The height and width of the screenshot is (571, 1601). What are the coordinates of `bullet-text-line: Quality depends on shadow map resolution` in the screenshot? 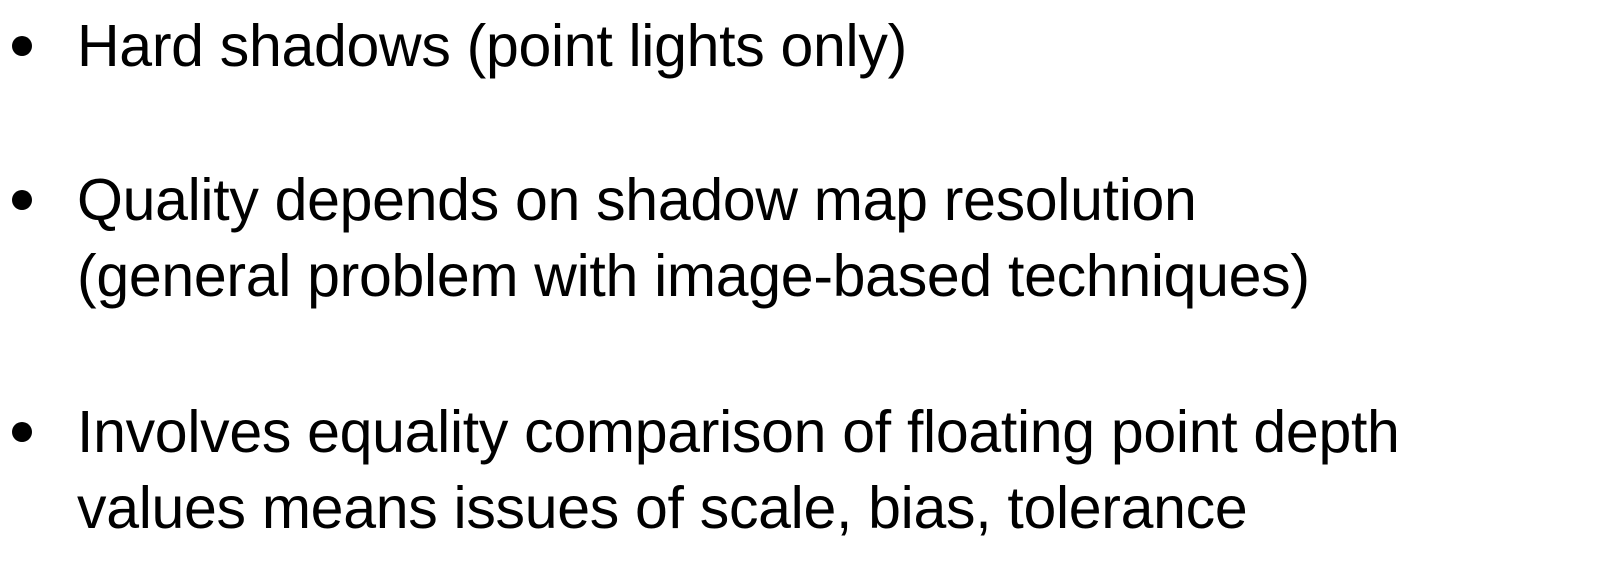 It's located at (637, 200).